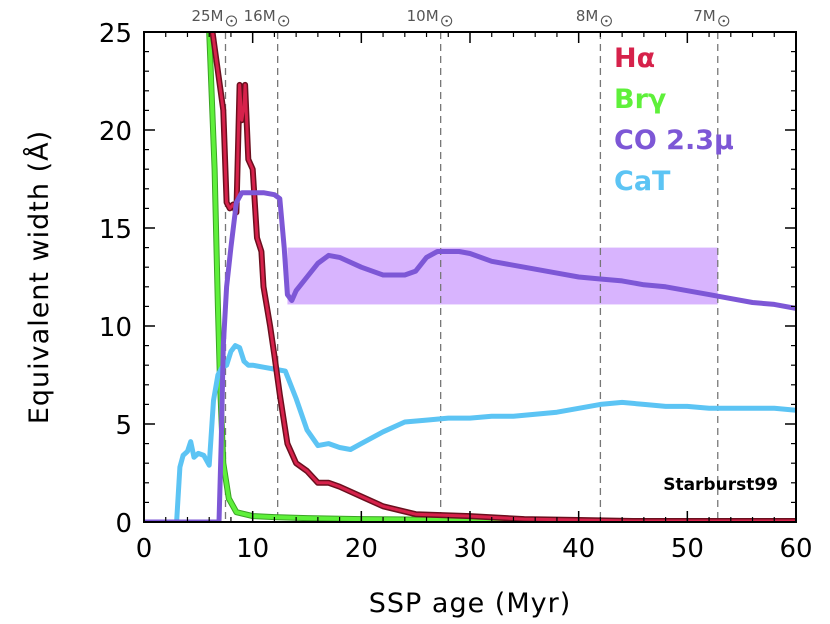 The image size is (830, 624). I want to click on x-tick-label: 40, so click(578, 549).